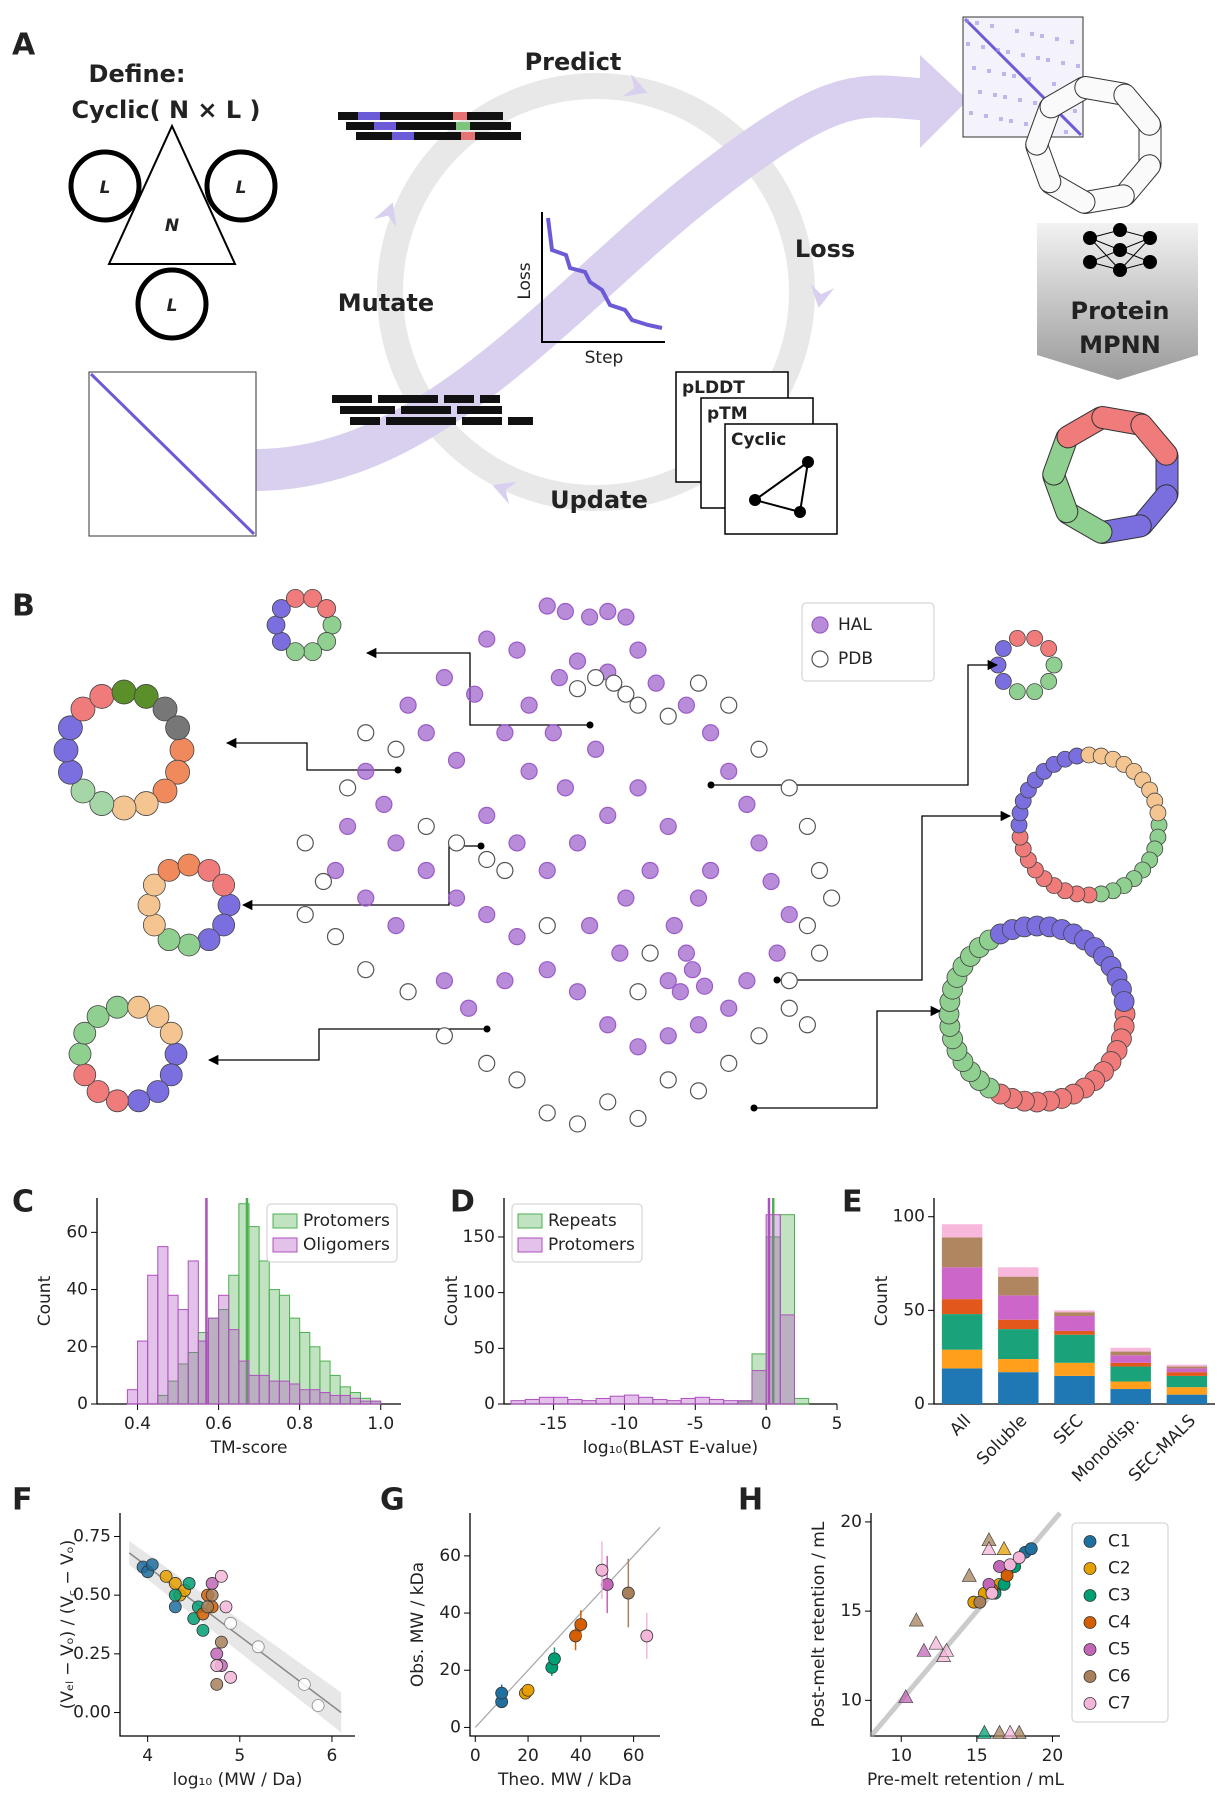  Describe the element at coordinates (599, 500) in the screenshot. I see `step-update: Update` at that location.